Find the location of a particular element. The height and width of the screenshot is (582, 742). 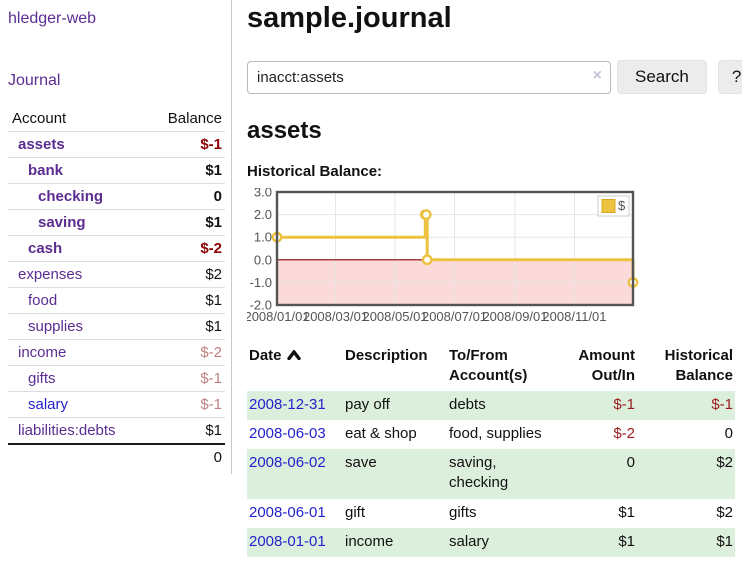

register-row: 2008-06-02 save saving, checking 0 $2 is located at coordinates (491, 474).